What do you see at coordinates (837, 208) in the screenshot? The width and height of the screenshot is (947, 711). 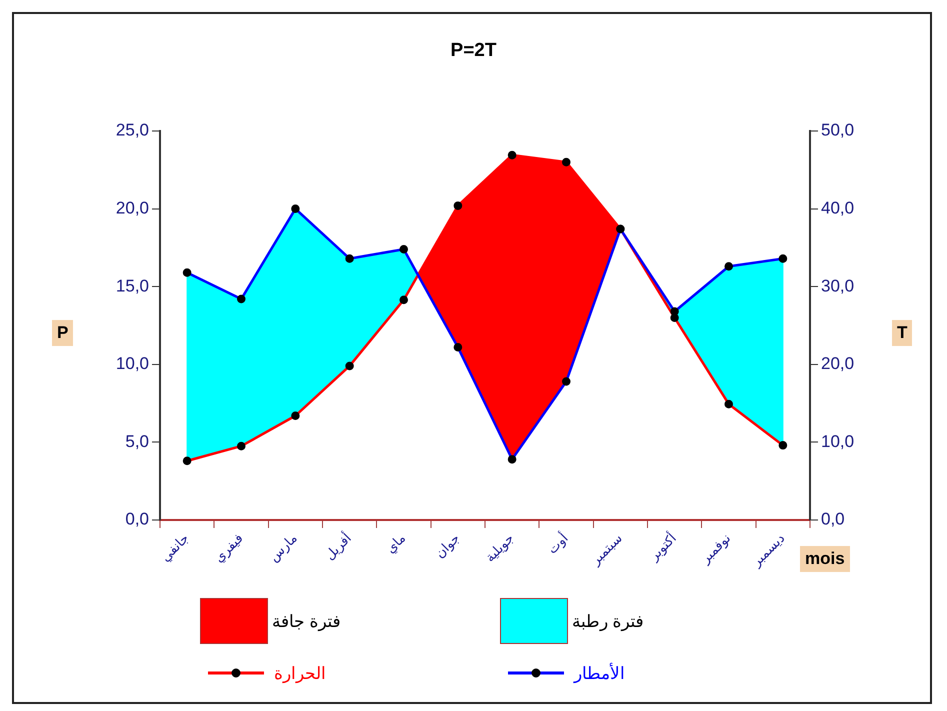 I see `y2-tick-label: 40,0` at bounding box center [837, 208].